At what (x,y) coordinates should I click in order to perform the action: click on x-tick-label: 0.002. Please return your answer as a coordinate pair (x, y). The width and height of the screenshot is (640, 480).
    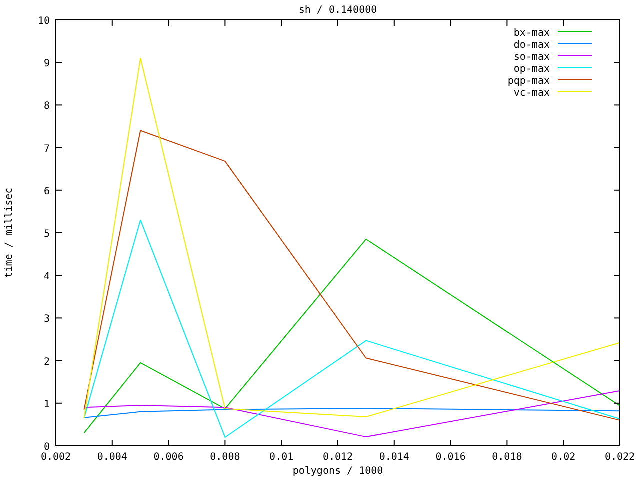
    Looking at the image, I should click on (56, 457).